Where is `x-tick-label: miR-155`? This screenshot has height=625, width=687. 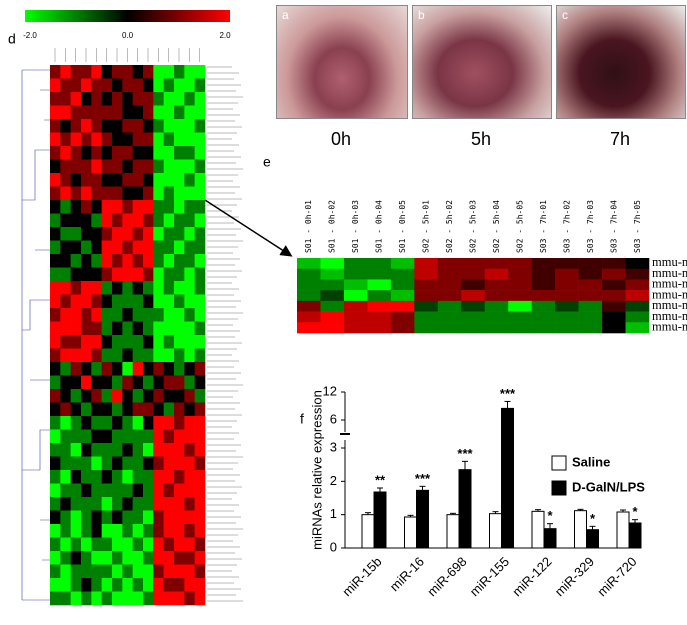 x-tick-label: miR-155 is located at coordinates (489, 576).